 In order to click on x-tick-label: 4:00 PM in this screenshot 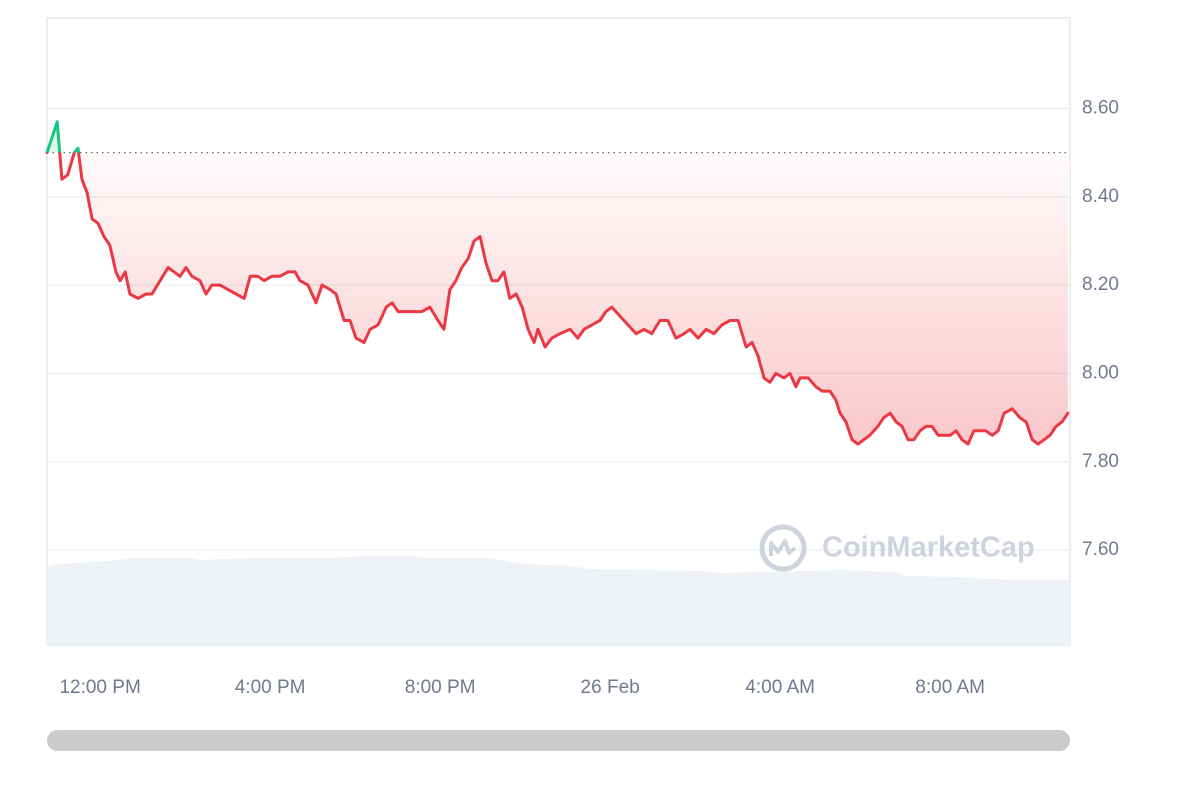, I will do `click(270, 687)`.